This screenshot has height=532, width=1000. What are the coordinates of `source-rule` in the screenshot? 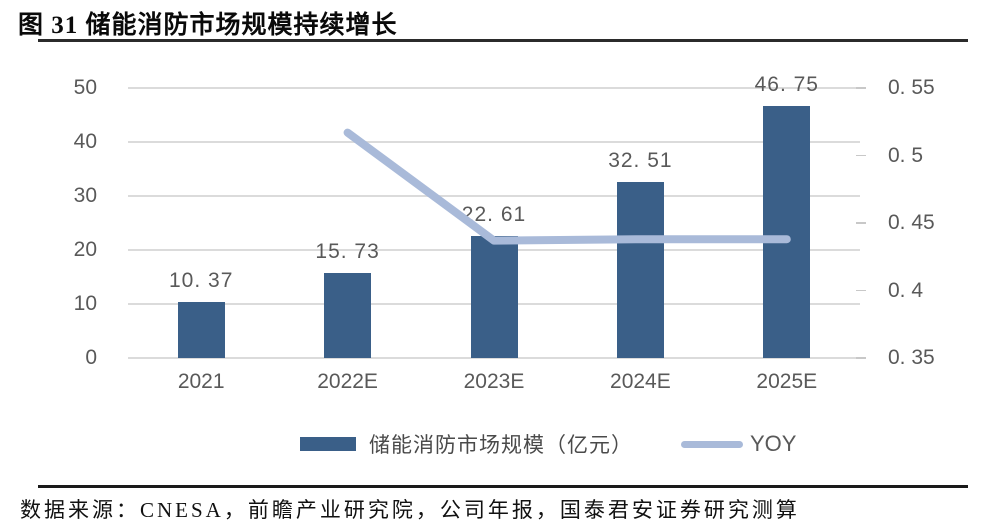 It's located at (503, 486).